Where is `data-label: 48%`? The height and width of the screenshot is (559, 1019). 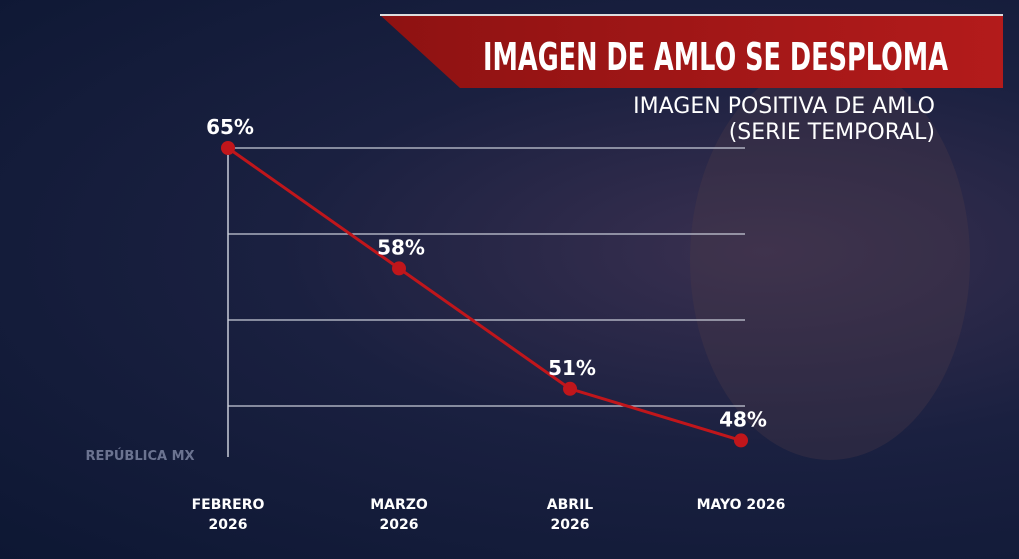
data-label: 48% is located at coordinates (743, 419).